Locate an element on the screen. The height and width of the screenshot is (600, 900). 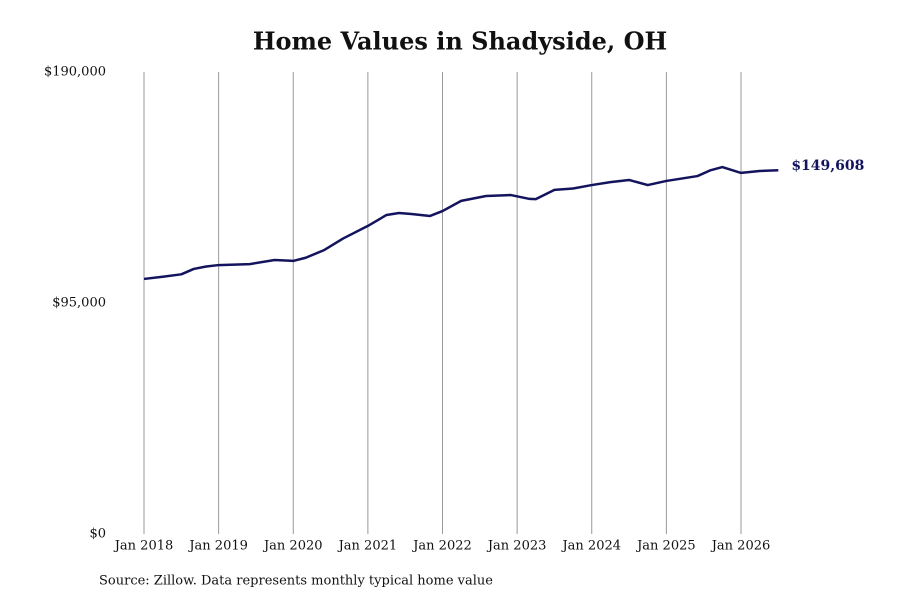
x-tick-label: Jan 2024 is located at coordinates (590, 546).